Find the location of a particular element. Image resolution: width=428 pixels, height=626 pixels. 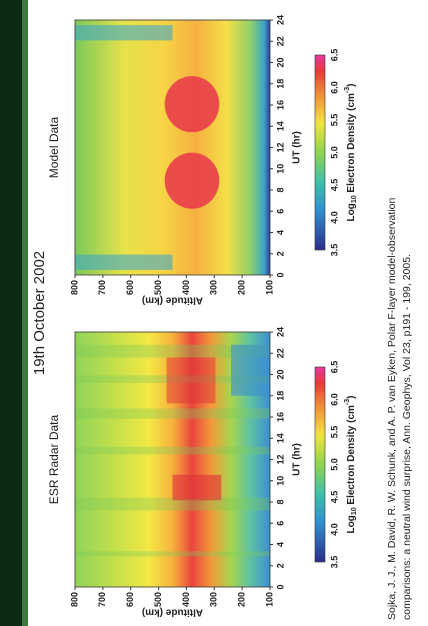

banner-edge is located at coordinates (25, 313).